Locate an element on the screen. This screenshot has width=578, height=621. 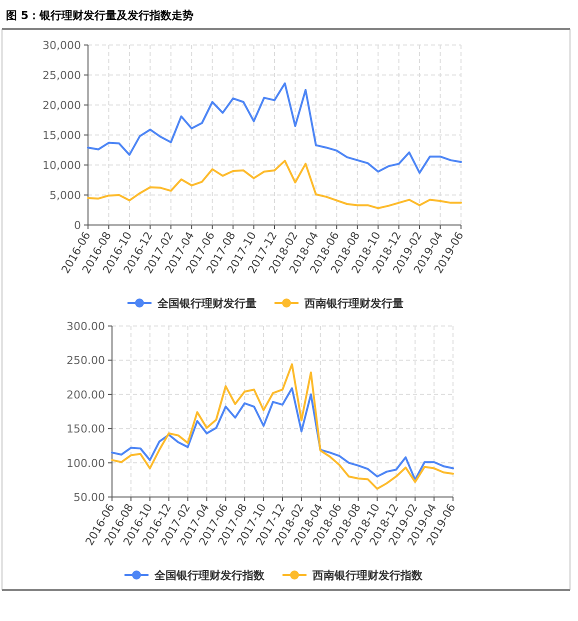
legend-label: 全国银行理财发行指数 is located at coordinates (210, 575).